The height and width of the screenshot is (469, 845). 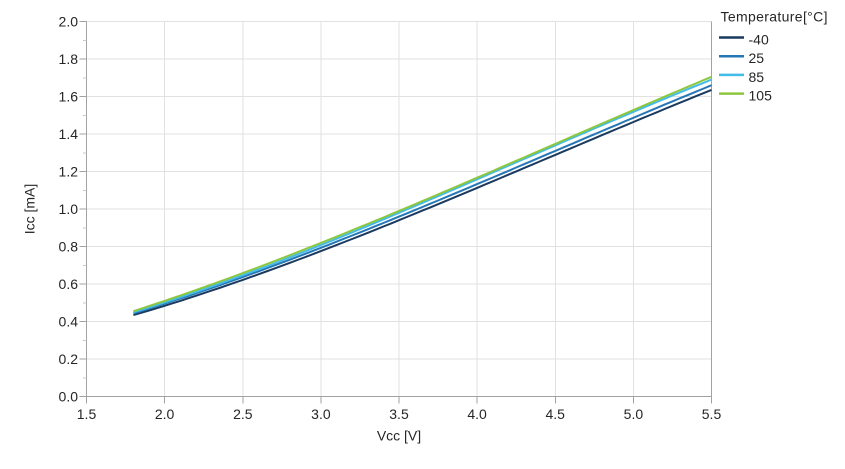 I want to click on svg-text: 0.2, so click(x=69, y=359).